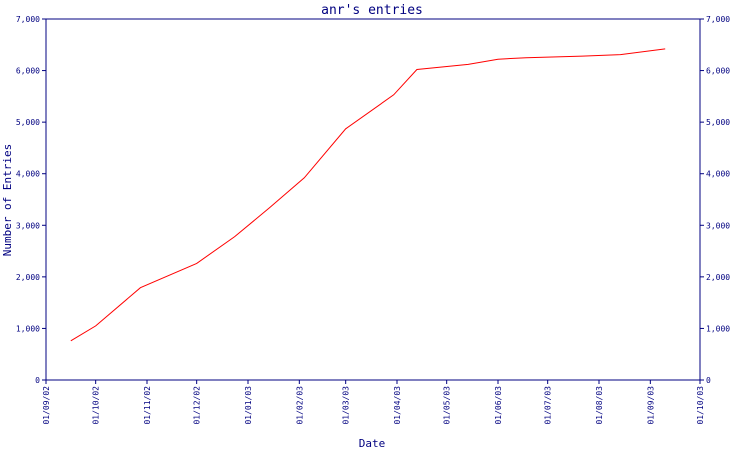  I want to click on x-tick-label: 01/03/03, so click(346, 405).